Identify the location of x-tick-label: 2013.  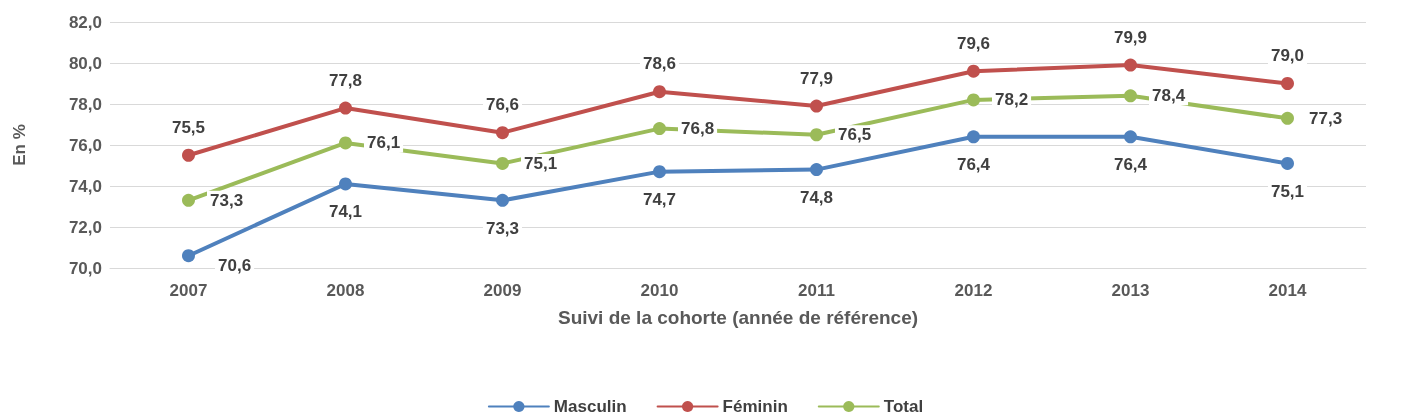
(1130, 290).